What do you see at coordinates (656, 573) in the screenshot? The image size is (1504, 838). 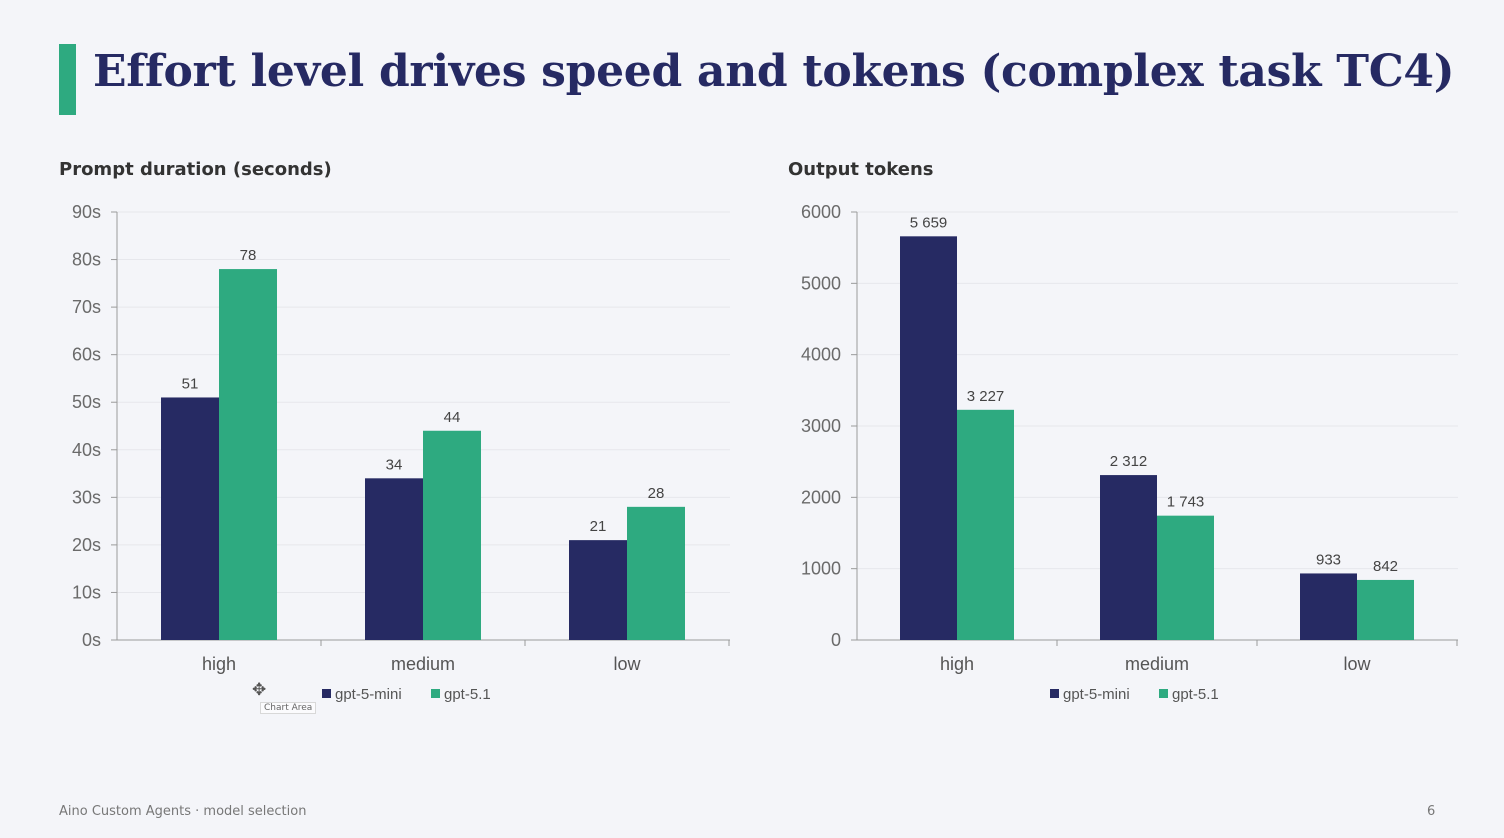 I see `duration-bar-gpt-5.1-low` at bounding box center [656, 573].